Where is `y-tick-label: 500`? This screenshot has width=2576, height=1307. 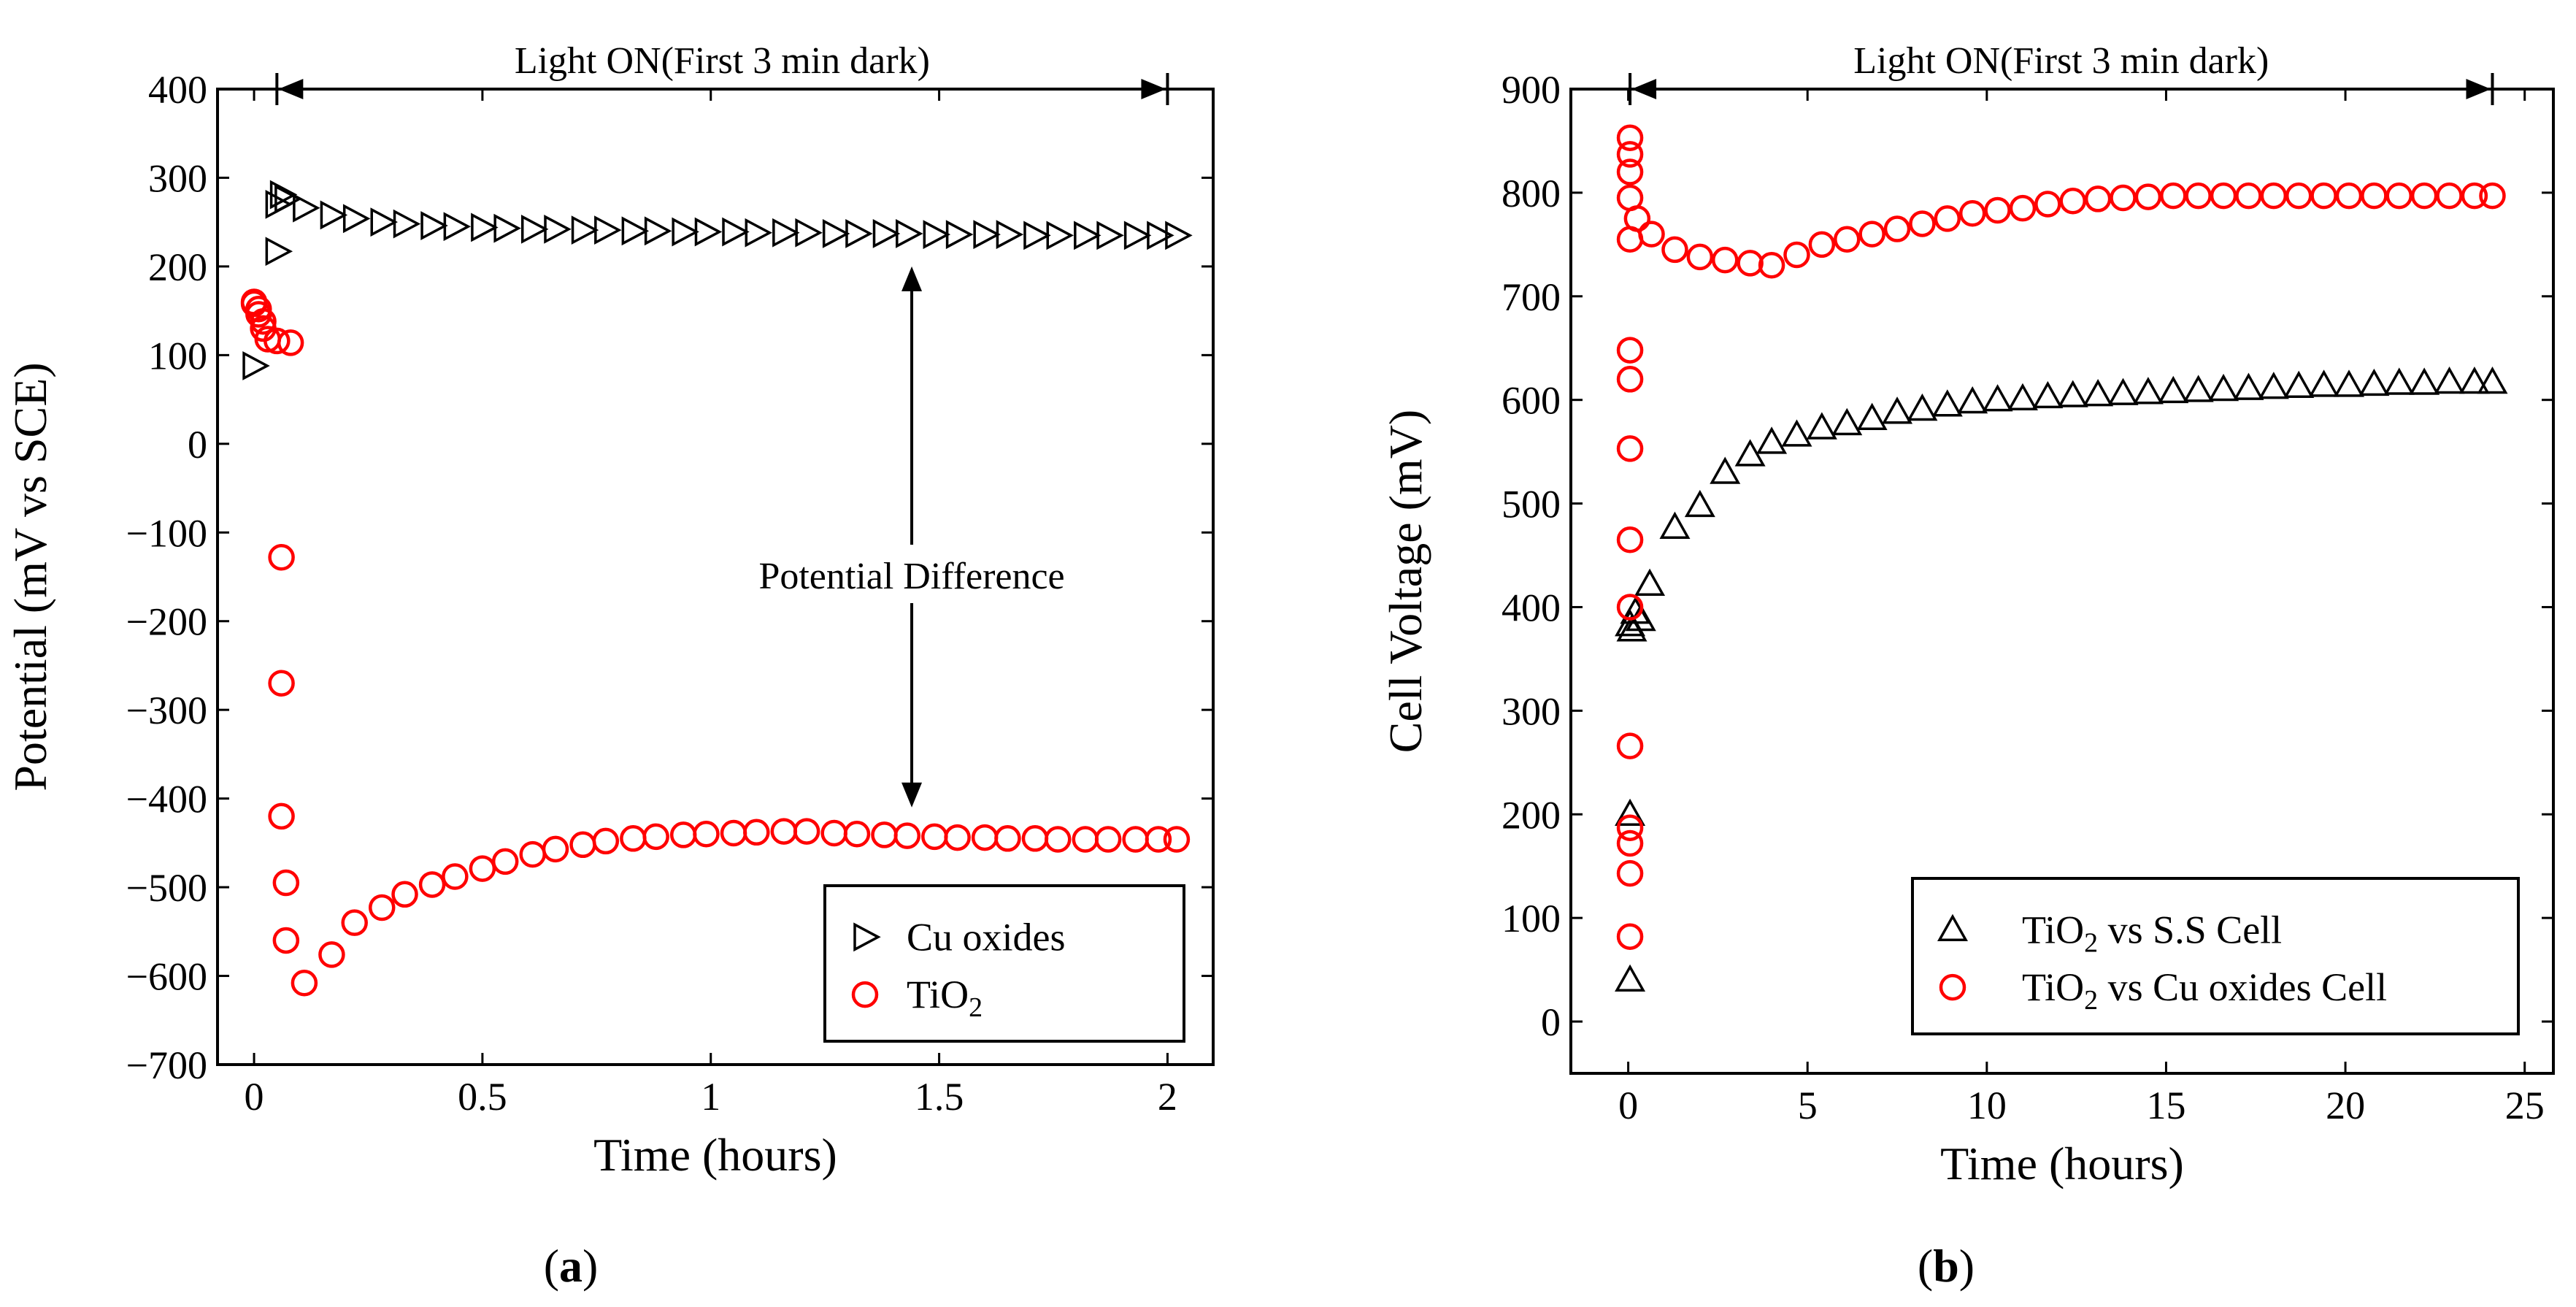 y-tick-label: 500 is located at coordinates (1531, 505).